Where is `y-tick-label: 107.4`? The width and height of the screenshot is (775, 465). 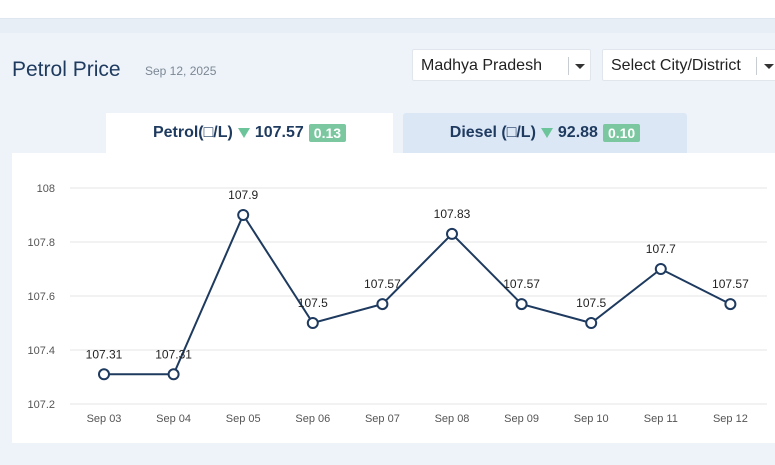 y-tick-label: 107.4 is located at coordinates (41, 351).